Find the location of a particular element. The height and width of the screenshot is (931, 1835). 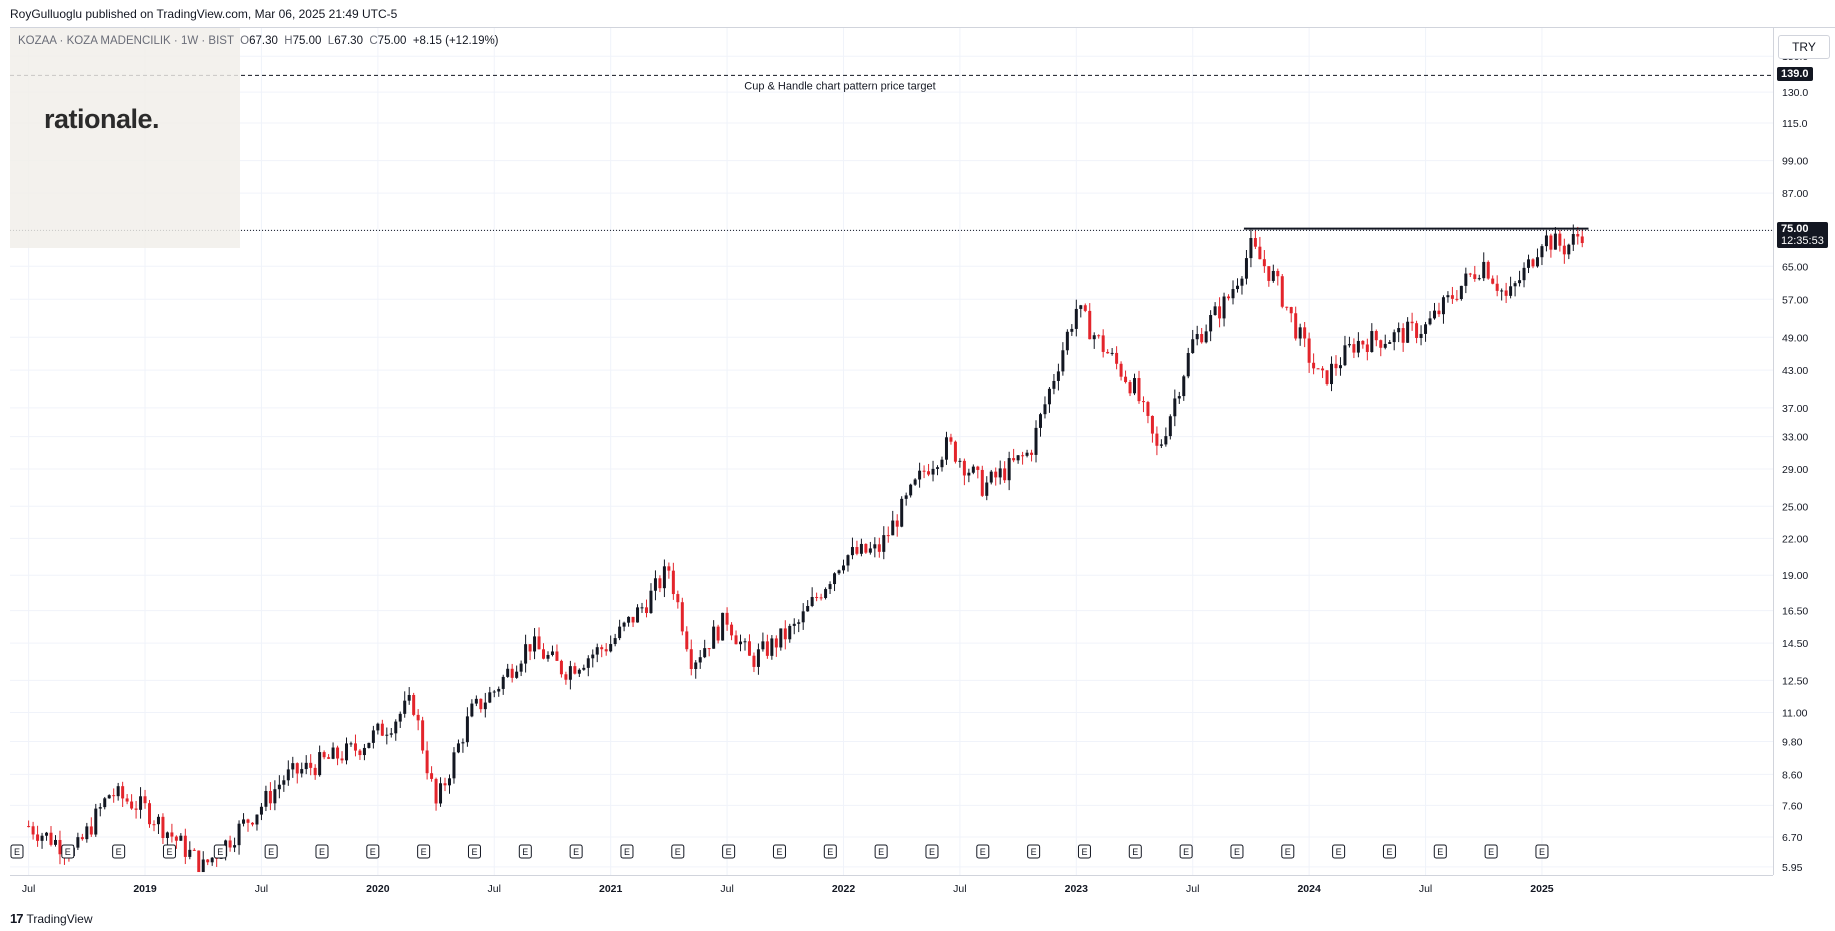

tradingview-footer: 17 TradingView is located at coordinates (51, 918).